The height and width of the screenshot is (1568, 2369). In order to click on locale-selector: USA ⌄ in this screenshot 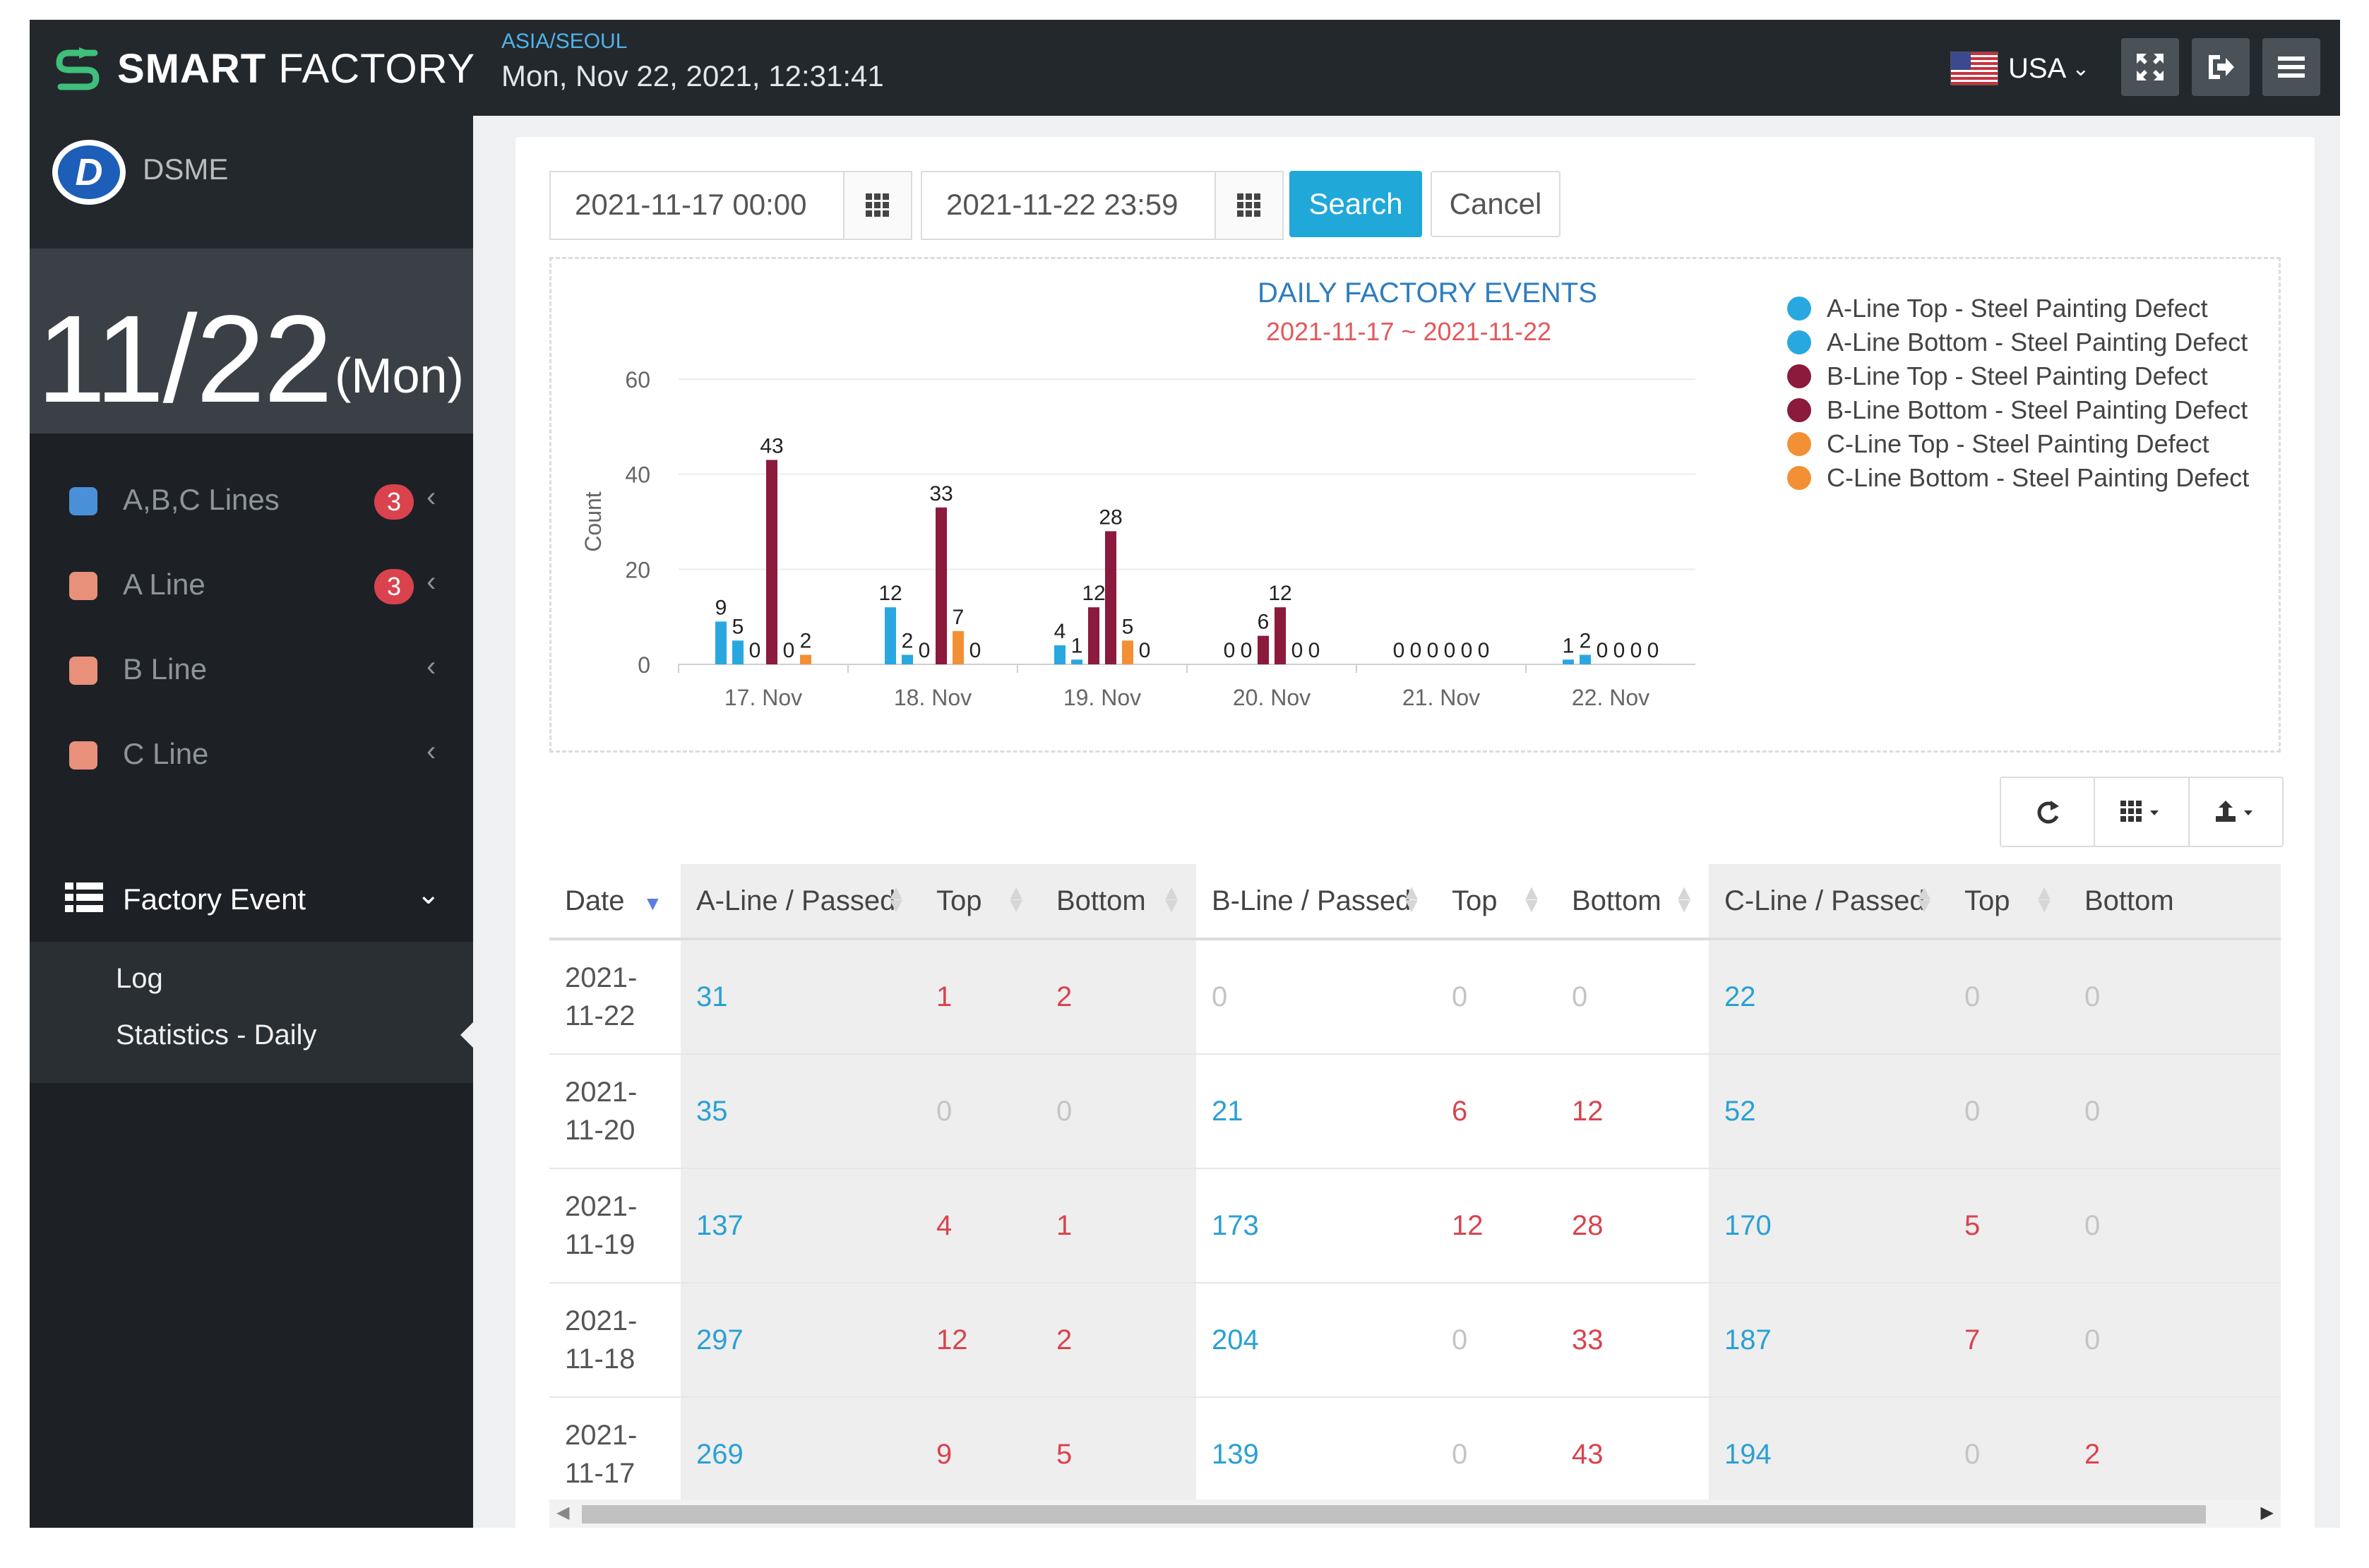, I will do `click(2019, 68)`.